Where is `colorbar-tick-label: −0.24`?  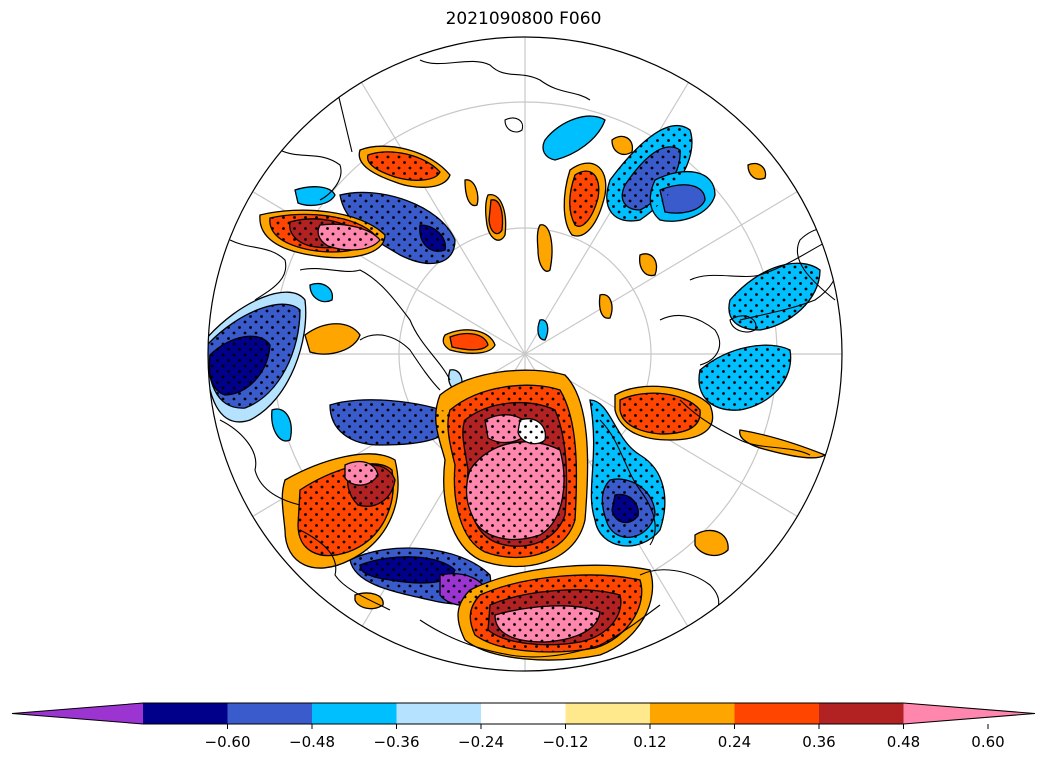
colorbar-tick-label: −0.24 is located at coordinates (481, 742).